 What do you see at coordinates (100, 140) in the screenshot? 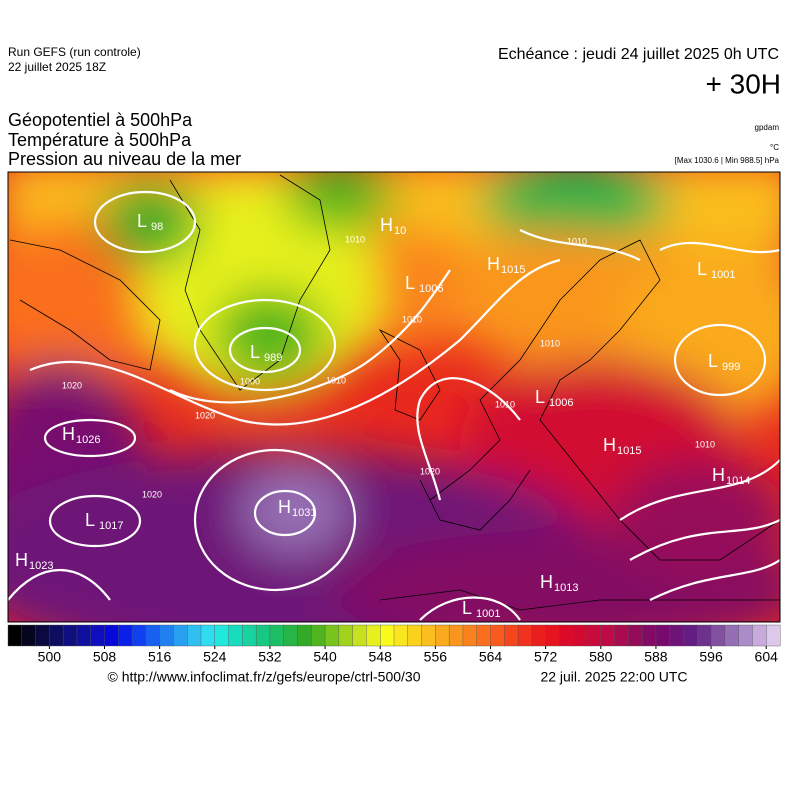
I see `title-temperature: Température à 500hPa` at bounding box center [100, 140].